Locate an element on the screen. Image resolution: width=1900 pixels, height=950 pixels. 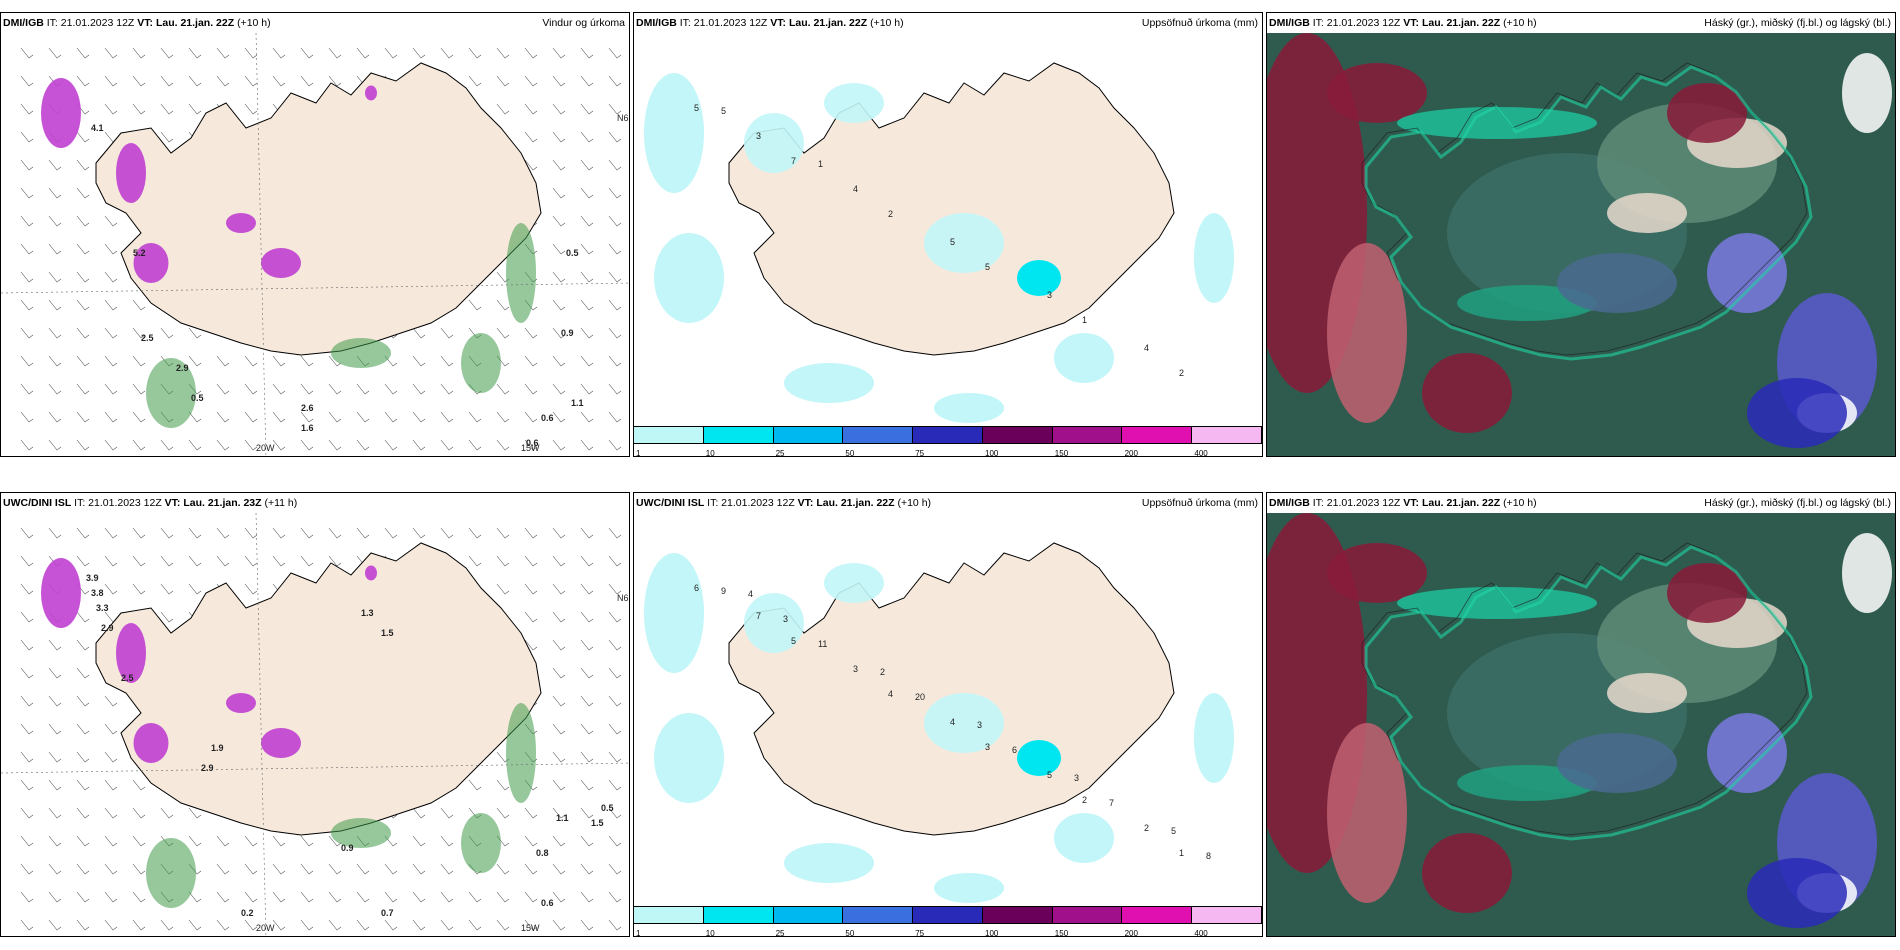
colorbar-tick-label: 200 is located at coordinates (1131, 453).